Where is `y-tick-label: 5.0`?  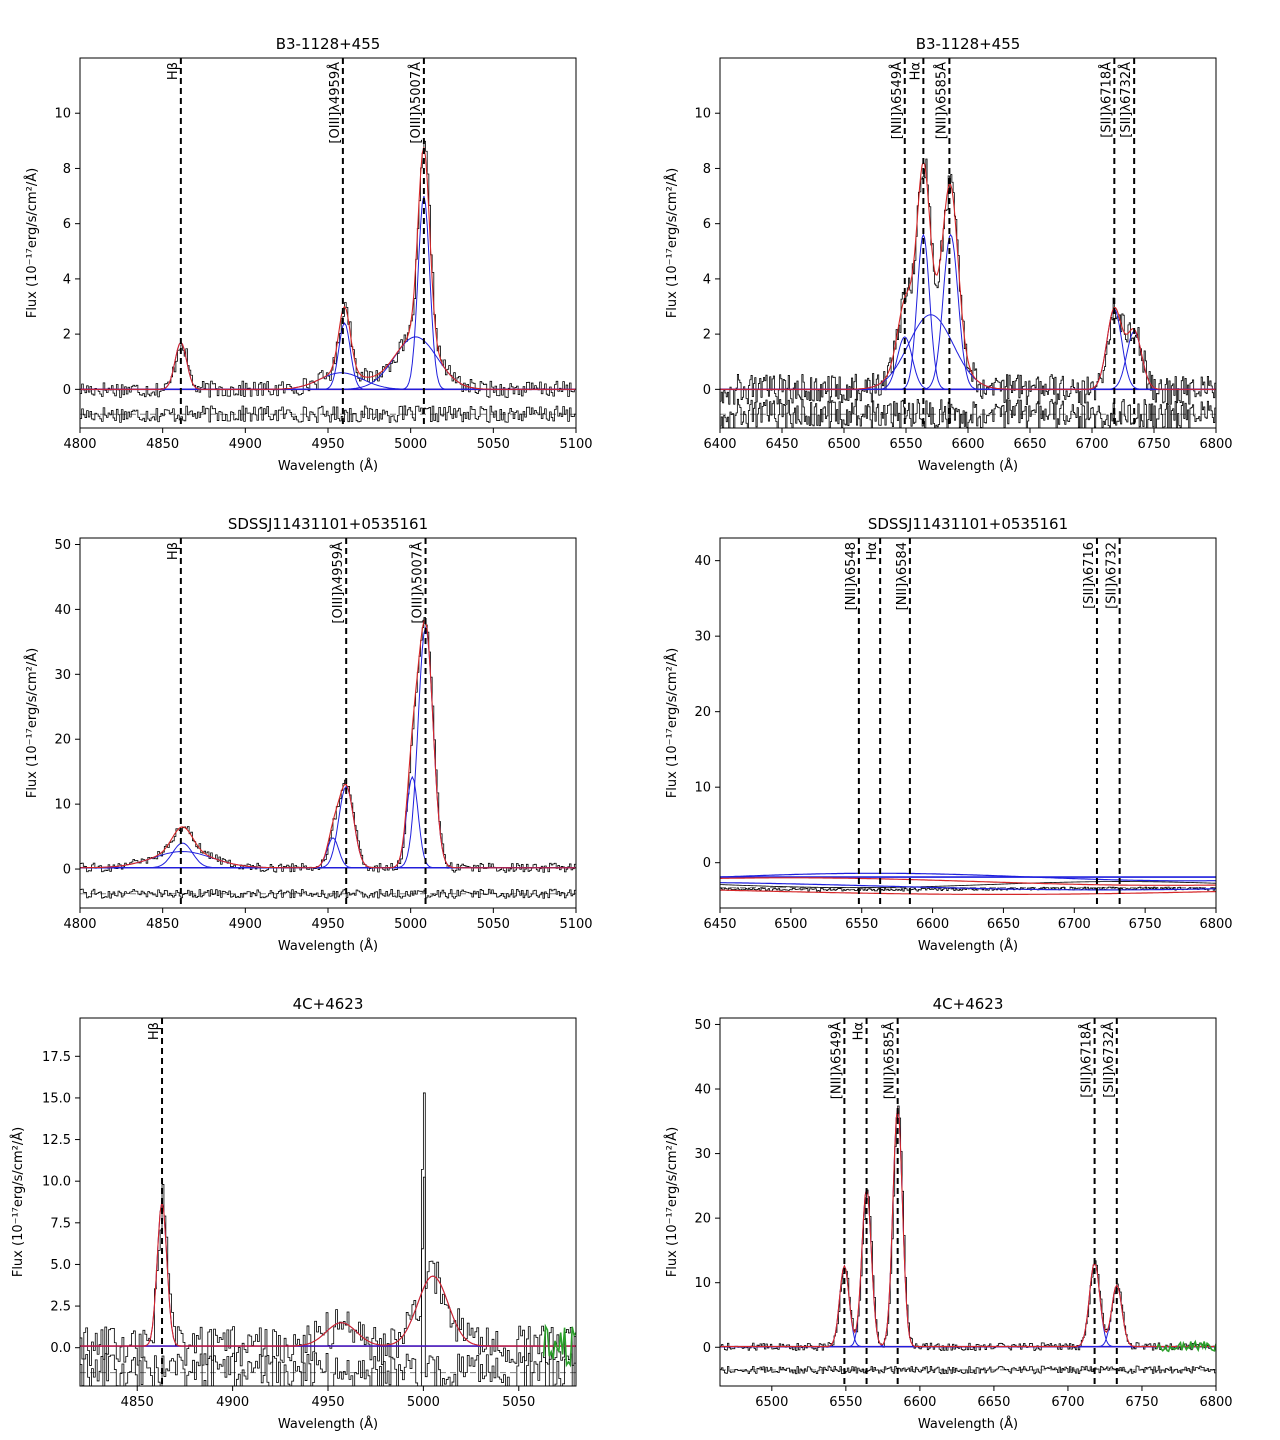
y-tick-label: 5.0 is located at coordinates (60, 1265).